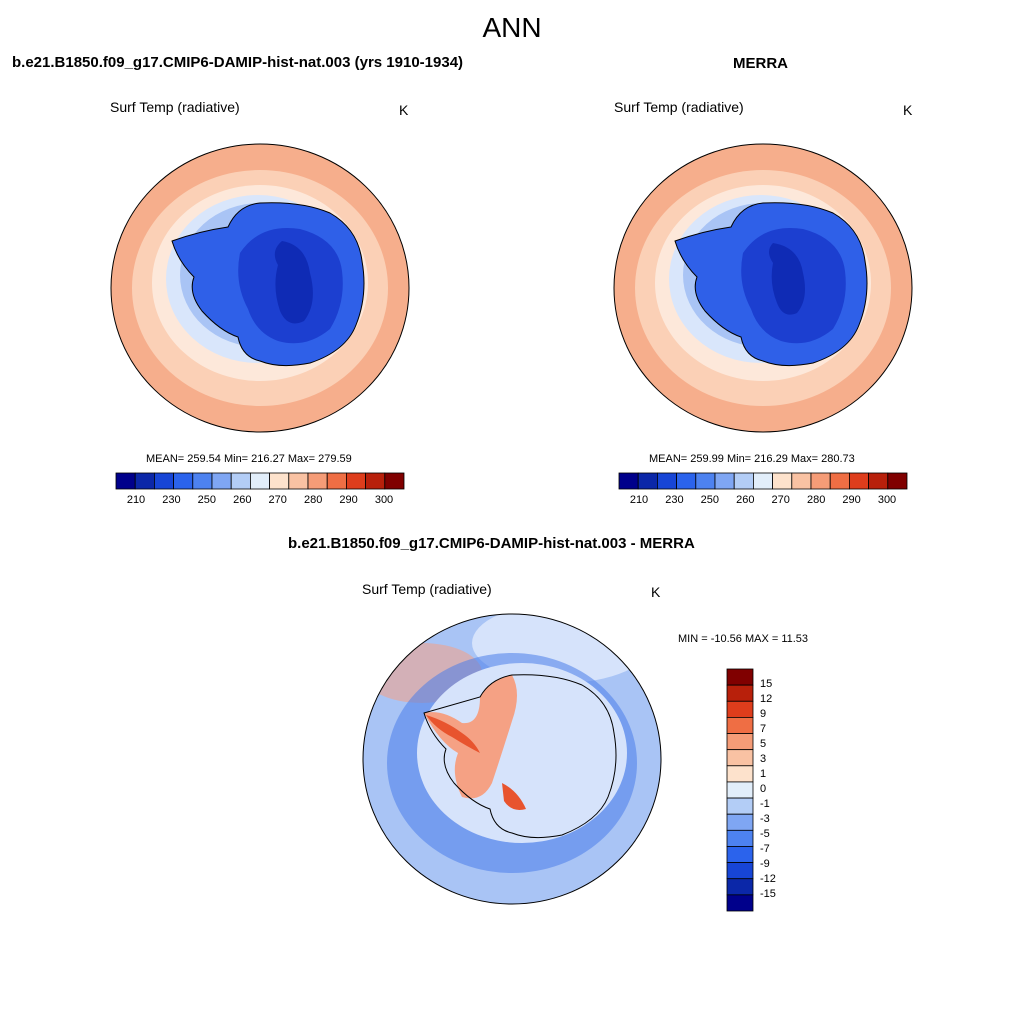 The width and height of the screenshot is (1024, 1024). I want to click on colorbar-tick-label: 15, so click(766, 684).